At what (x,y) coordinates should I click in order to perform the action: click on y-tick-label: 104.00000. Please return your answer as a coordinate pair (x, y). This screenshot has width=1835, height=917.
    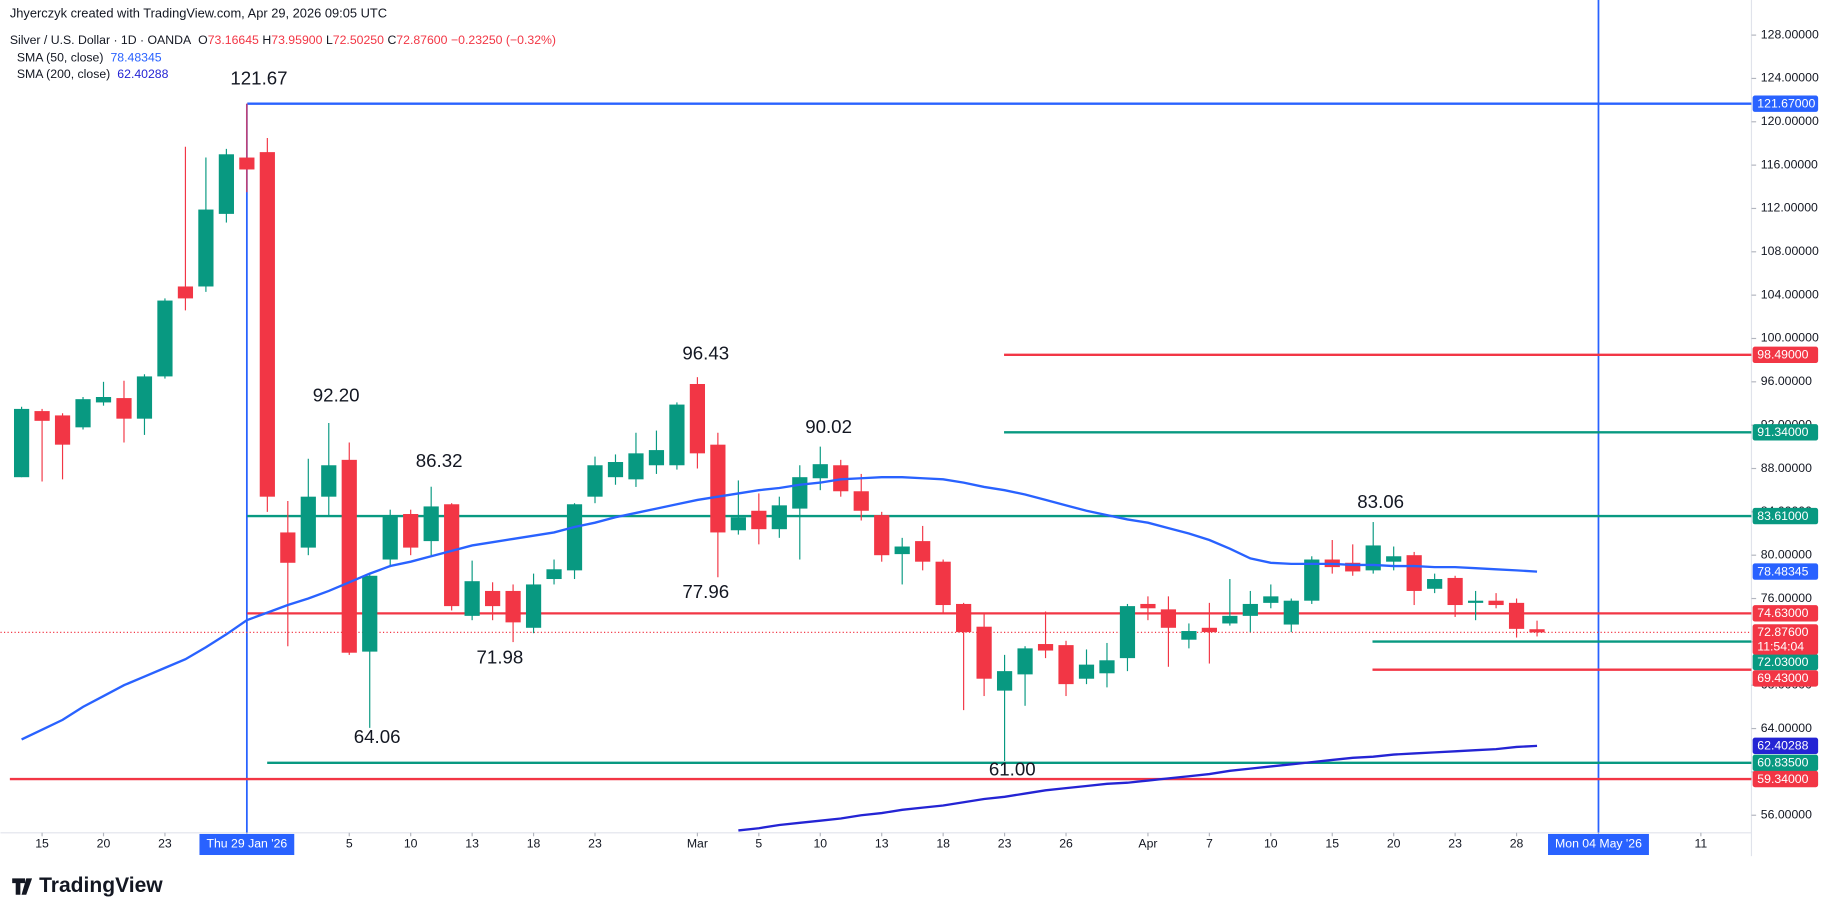
    Looking at the image, I should click on (1790, 294).